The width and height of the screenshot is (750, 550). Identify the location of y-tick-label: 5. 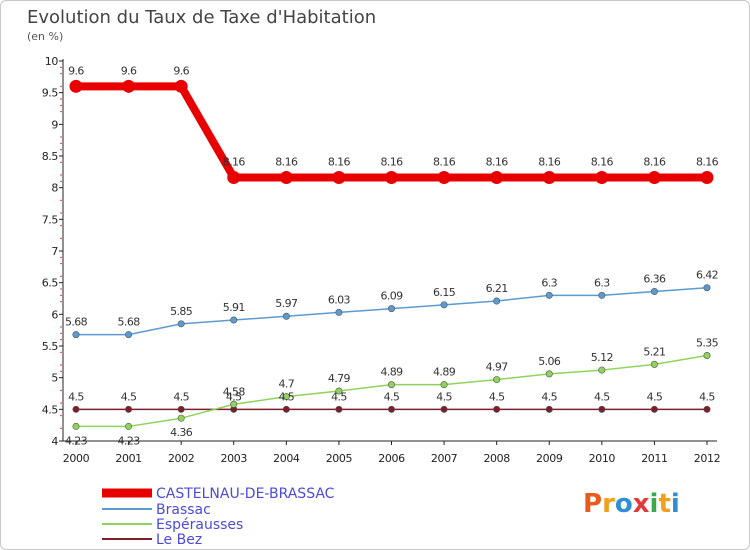
(54, 378).